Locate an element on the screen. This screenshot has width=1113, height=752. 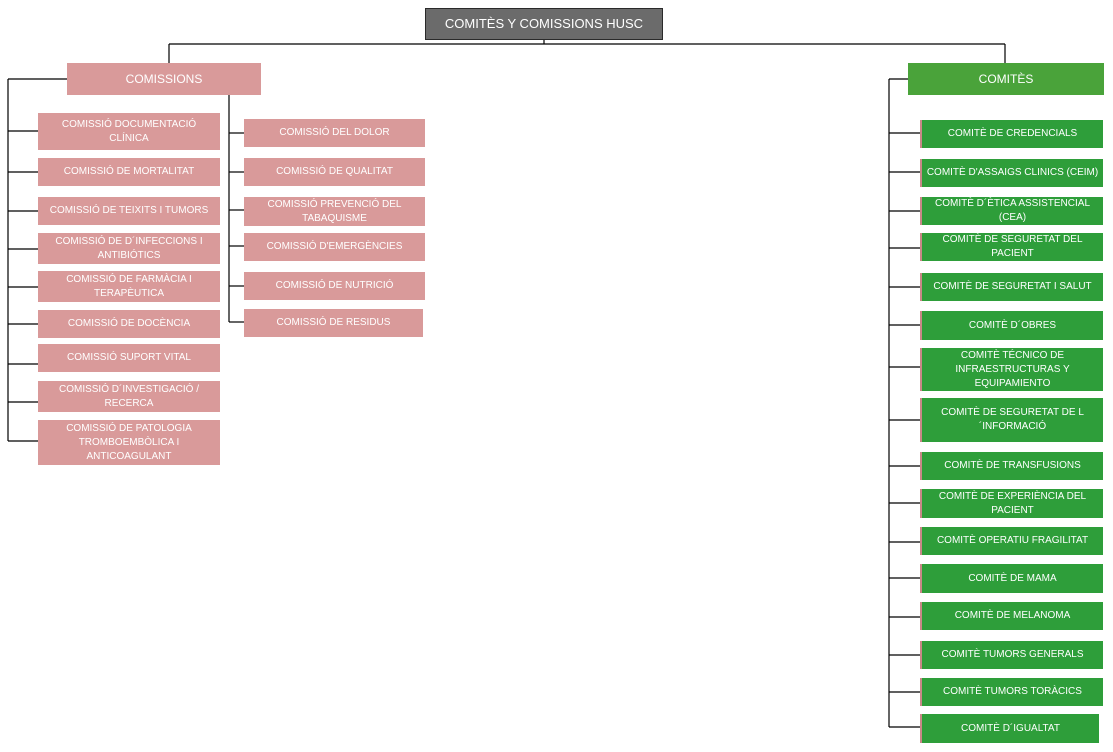
comissions-header: COMISSIONS is located at coordinates (164, 79).